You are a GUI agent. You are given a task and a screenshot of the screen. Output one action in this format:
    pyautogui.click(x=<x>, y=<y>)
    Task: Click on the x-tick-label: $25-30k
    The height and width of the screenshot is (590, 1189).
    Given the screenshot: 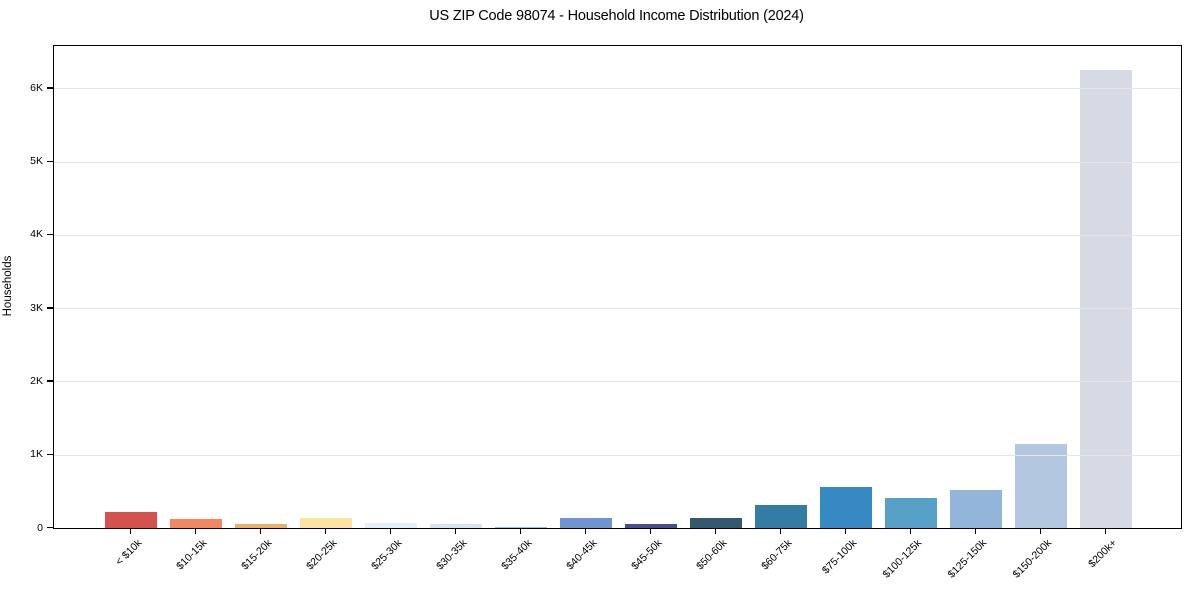 What is the action you would take?
    pyautogui.click(x=386, y=555)
    